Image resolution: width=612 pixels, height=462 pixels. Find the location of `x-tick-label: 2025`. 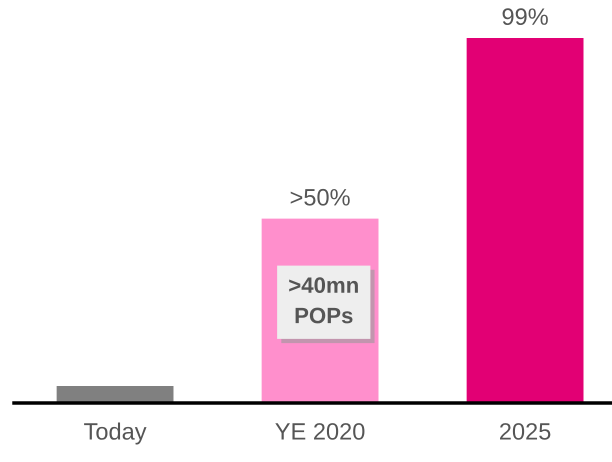

x-tick-label: 2025 is located at coordinates (525, 431).